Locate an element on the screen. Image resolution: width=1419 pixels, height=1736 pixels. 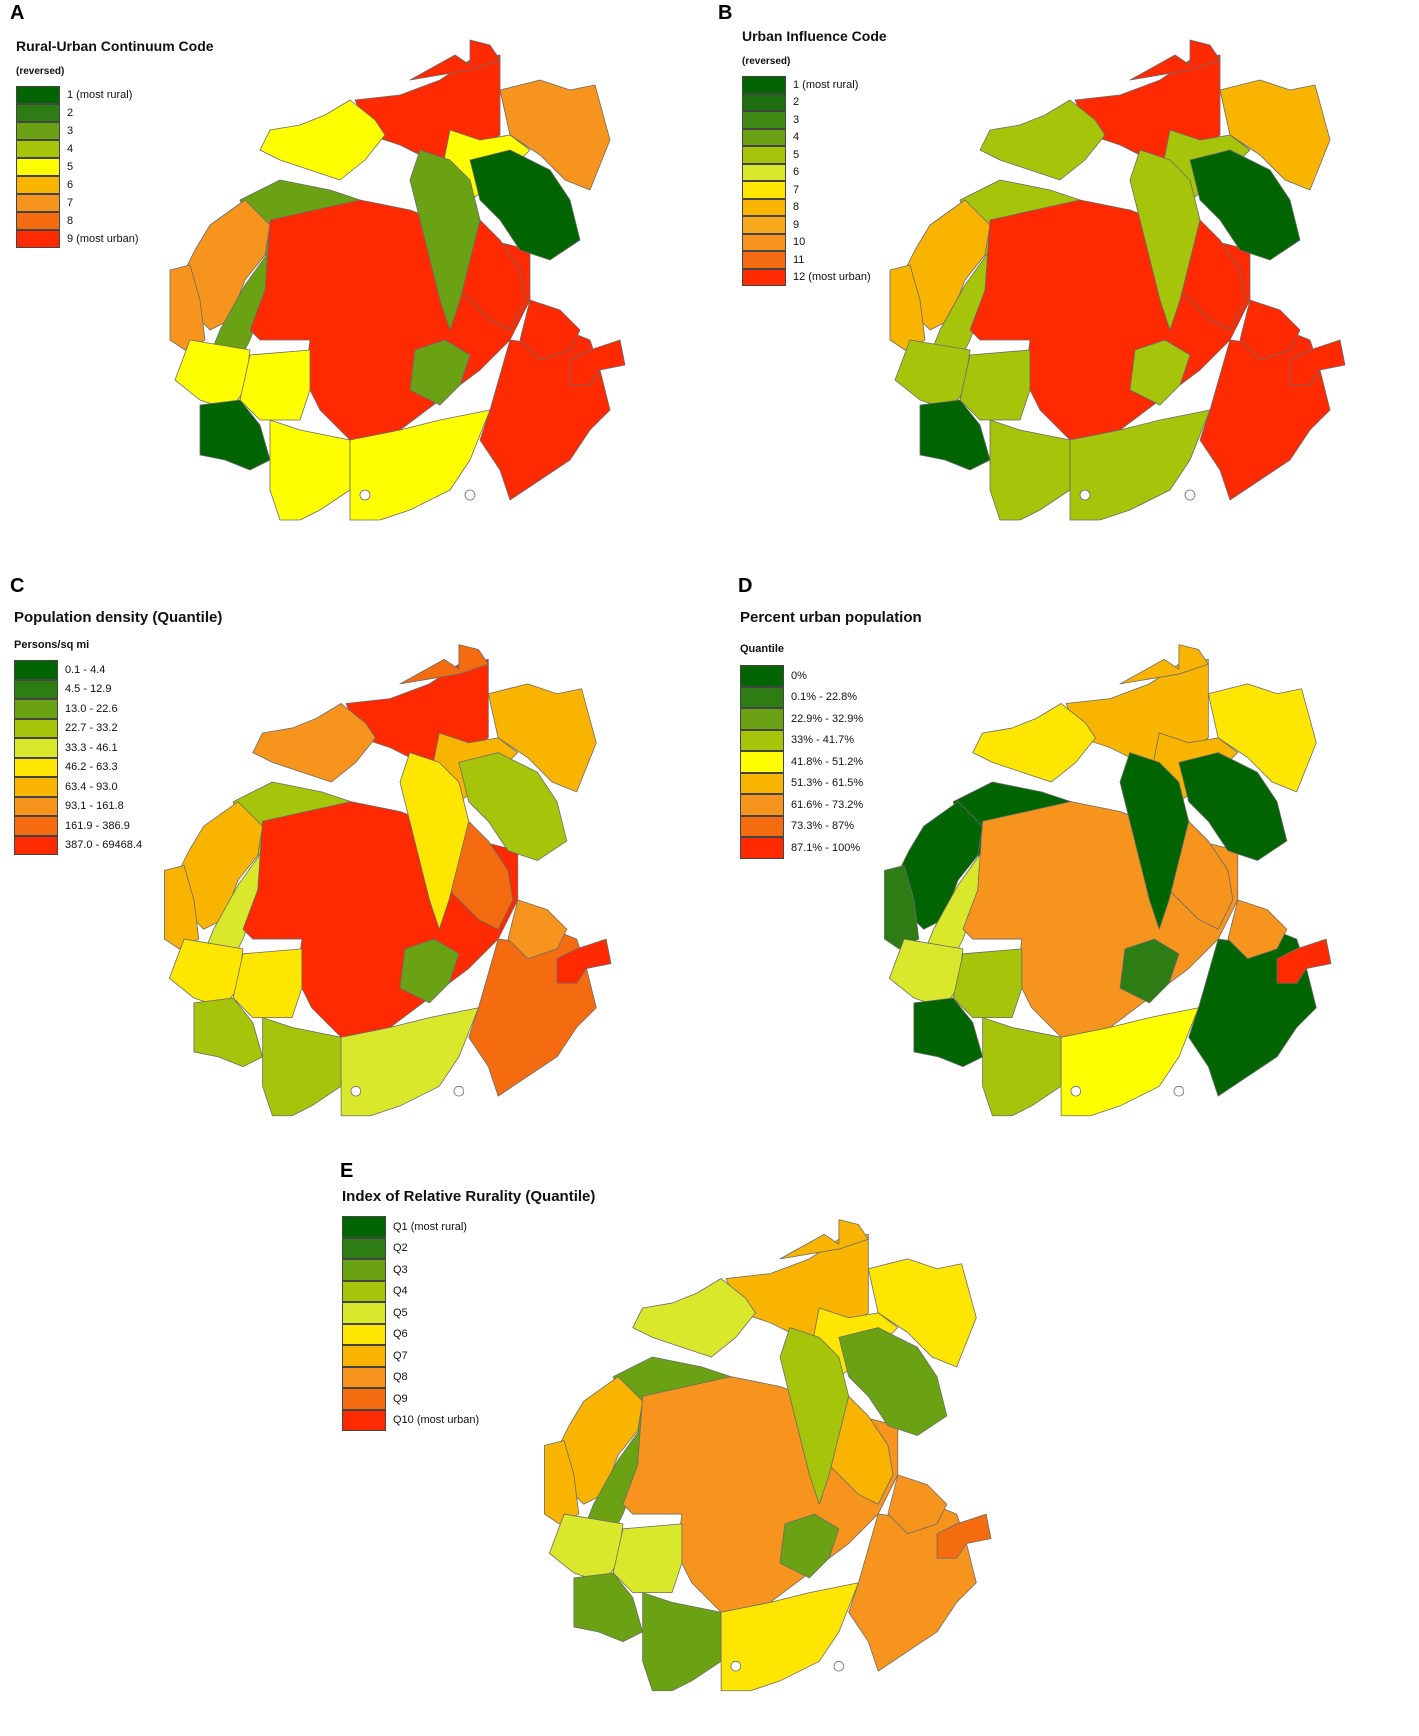
panel-title: Rural-Urban Continuum Code is located at coordinates (115, 46).